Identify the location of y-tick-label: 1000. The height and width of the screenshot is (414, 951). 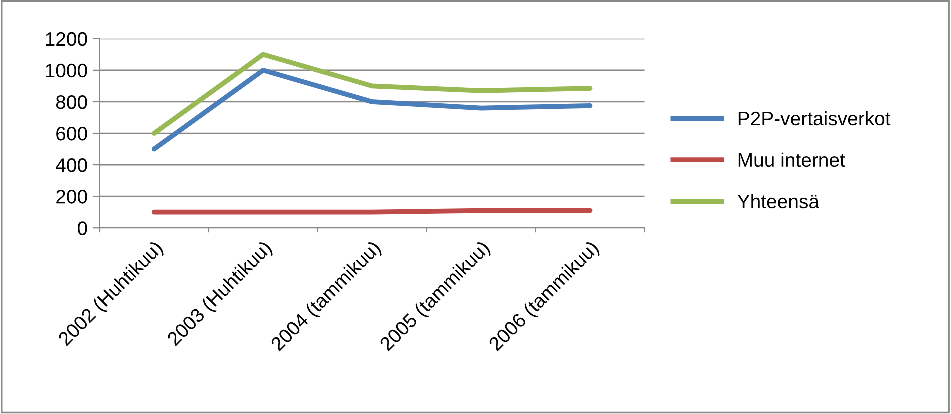
(67, 71).